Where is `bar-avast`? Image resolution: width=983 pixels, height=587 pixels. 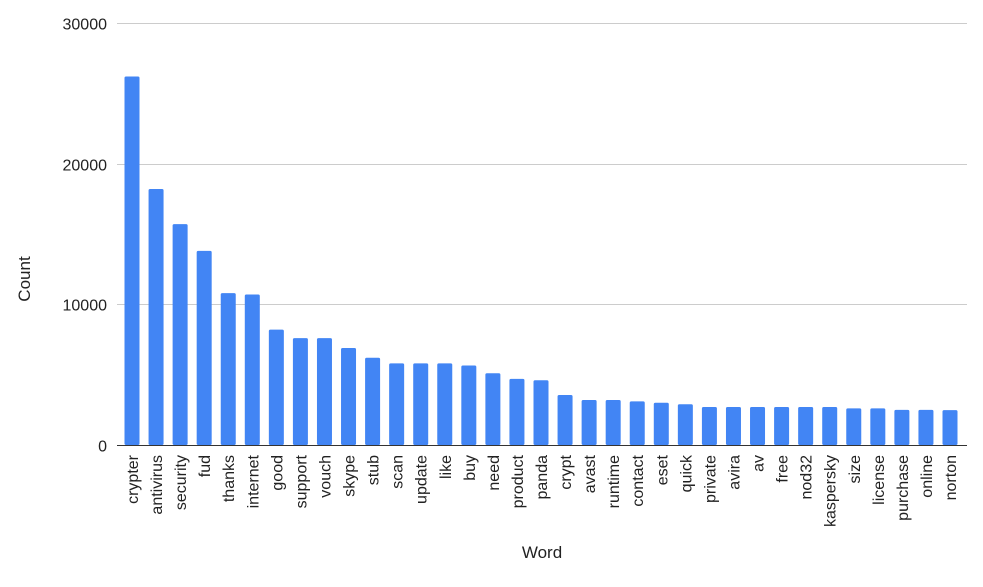 bar-avast is located at coordinates (589, 422).